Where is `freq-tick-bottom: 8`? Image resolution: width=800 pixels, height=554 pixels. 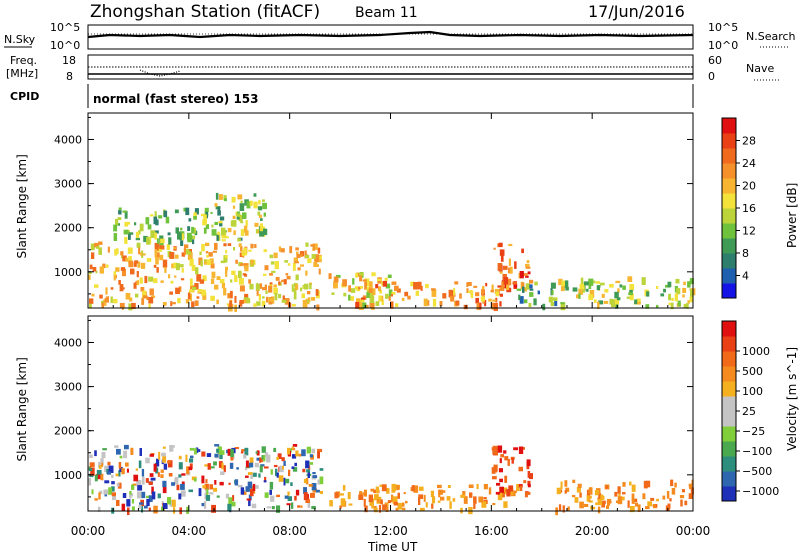
freq-tick-bottom: 8 is located at coordinates (69, 76).